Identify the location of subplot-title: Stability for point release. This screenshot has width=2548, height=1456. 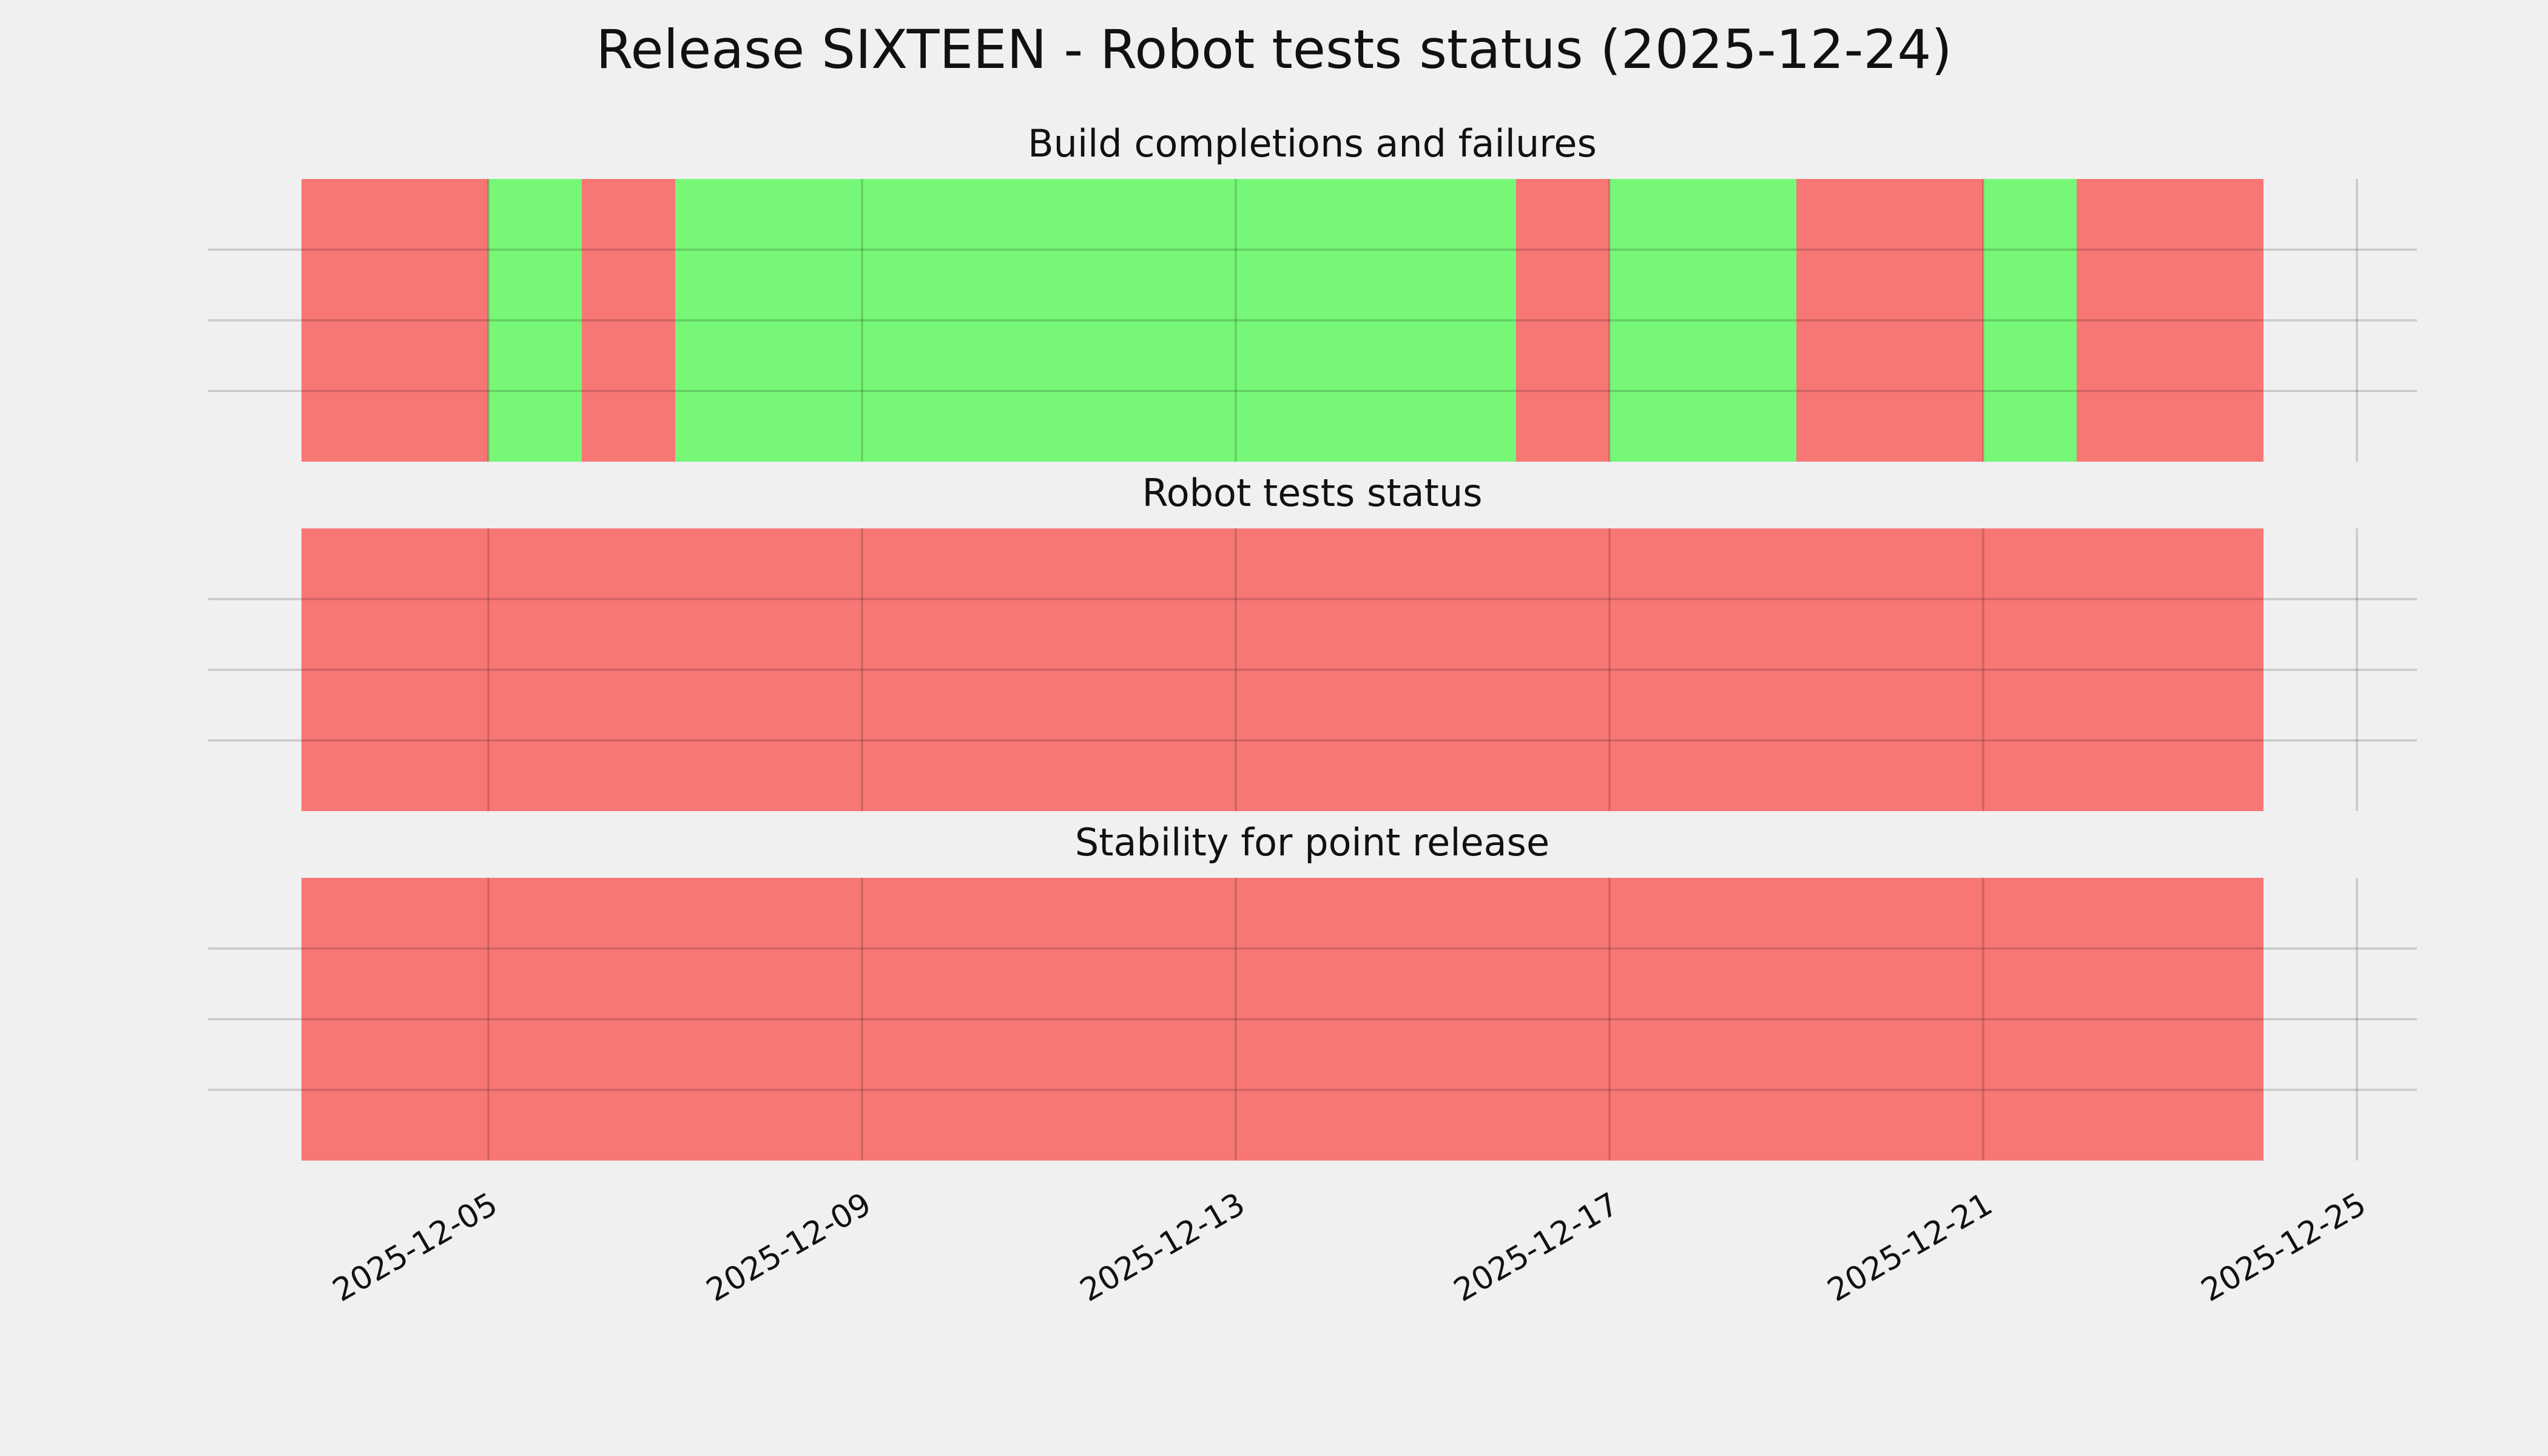
(1312, 842).